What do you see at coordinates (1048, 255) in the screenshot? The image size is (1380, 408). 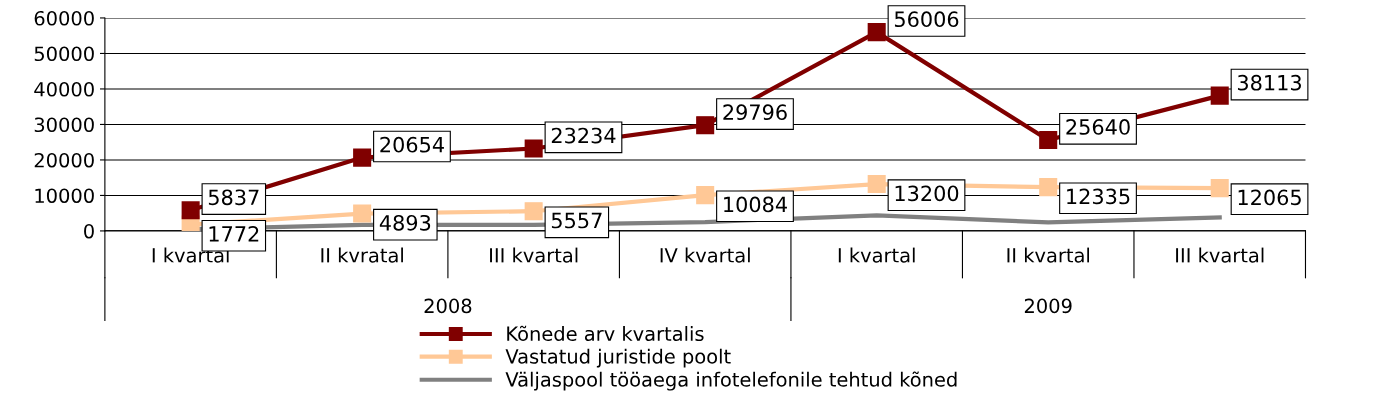 I see `x-tick-label: II kvartal` at bounding box center [1048, 255].